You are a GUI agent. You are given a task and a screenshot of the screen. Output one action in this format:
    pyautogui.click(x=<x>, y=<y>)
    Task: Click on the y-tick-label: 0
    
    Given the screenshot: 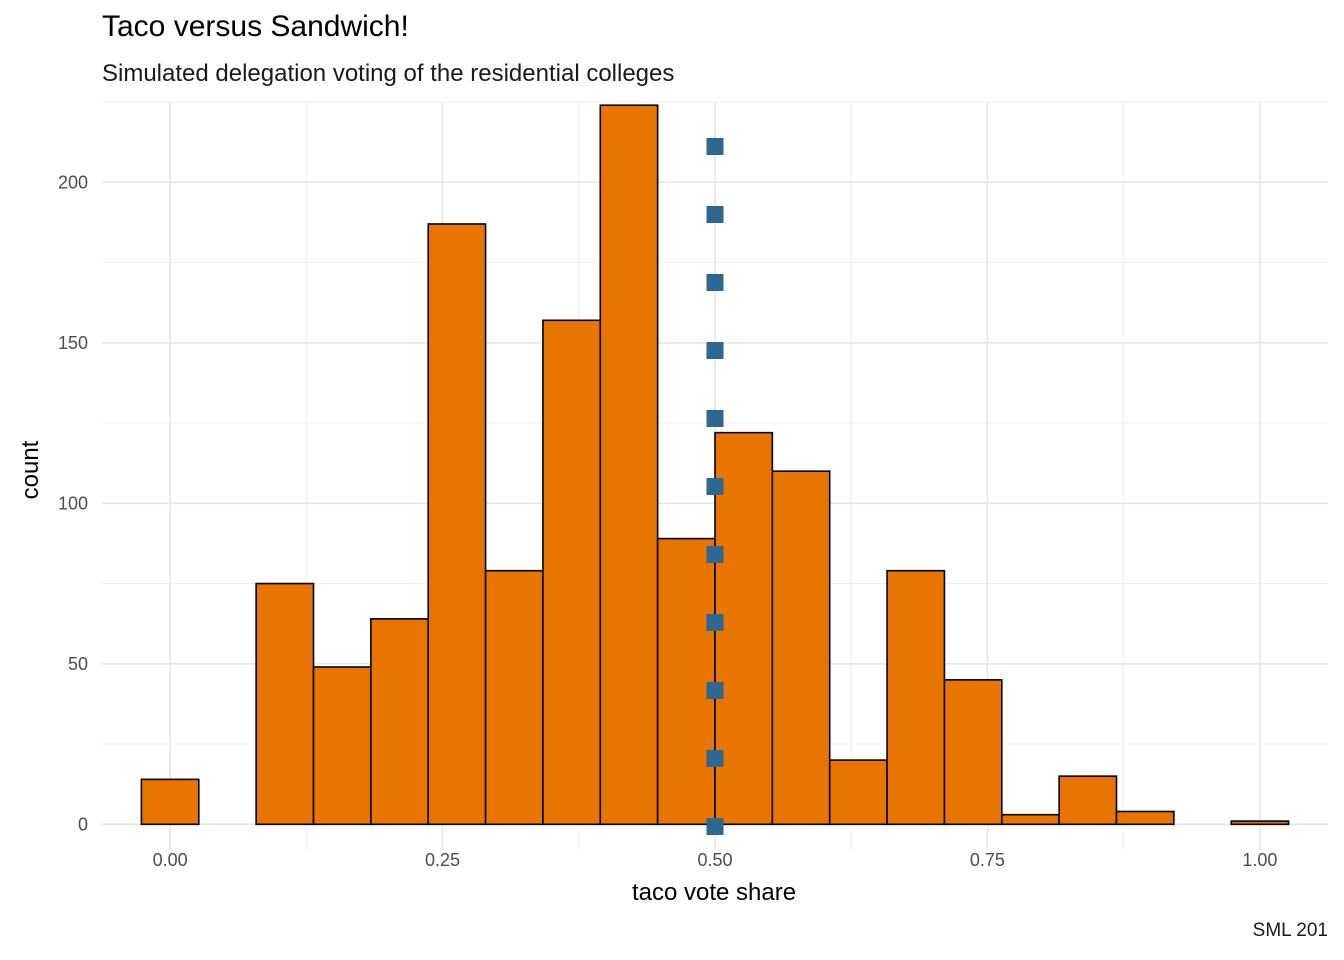 What is the action you would take?
    pyautogui.click(x=83, y=824)
    